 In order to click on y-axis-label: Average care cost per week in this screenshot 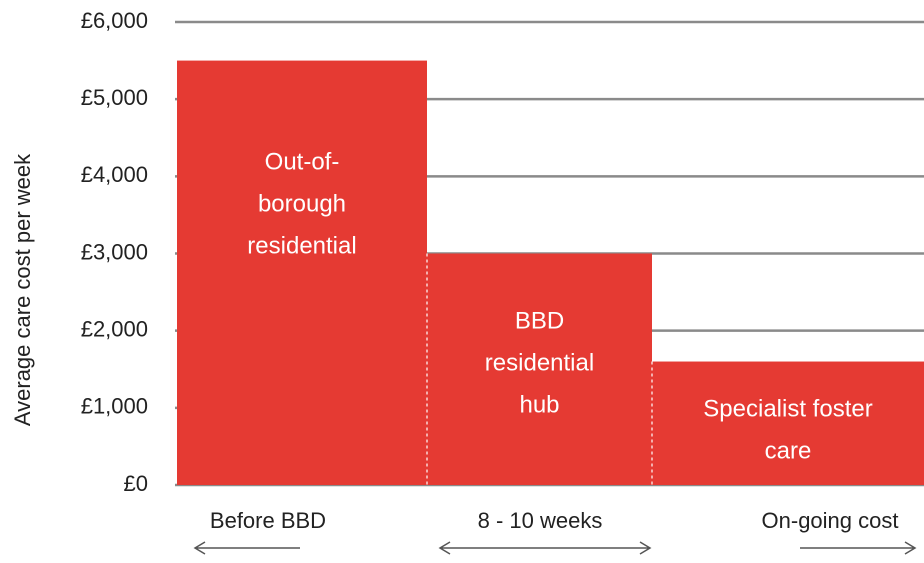, I will do `click(22, 289)`.